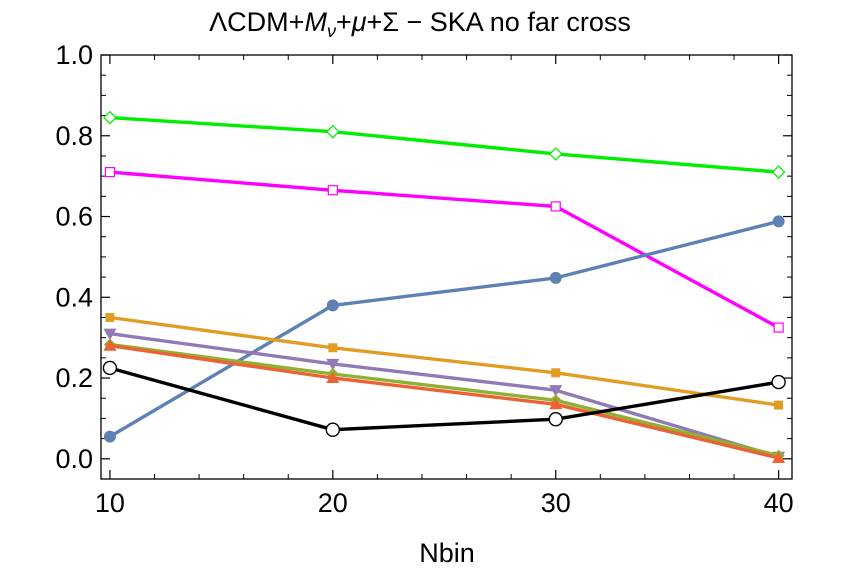 The image size is (843, 574). Describe the element at coordinates (556, 503) in the screenshot. I see `x-tick-label: 30` at that location.